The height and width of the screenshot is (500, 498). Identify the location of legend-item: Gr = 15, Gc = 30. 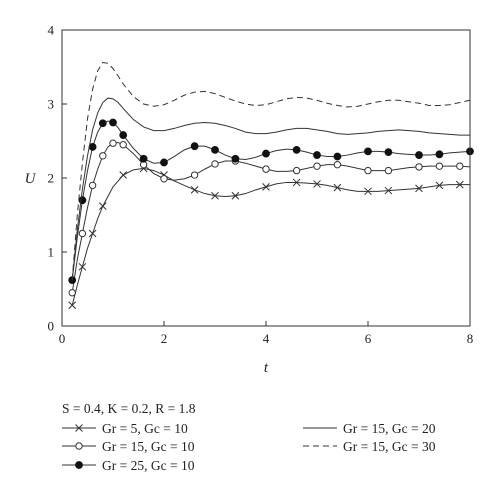
(369, 446).